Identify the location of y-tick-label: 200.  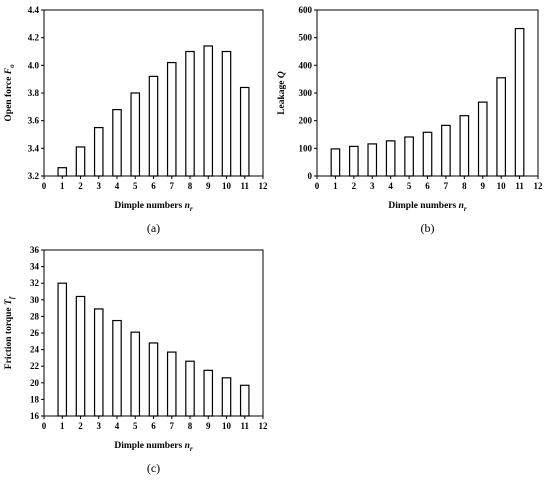
(306, 121).